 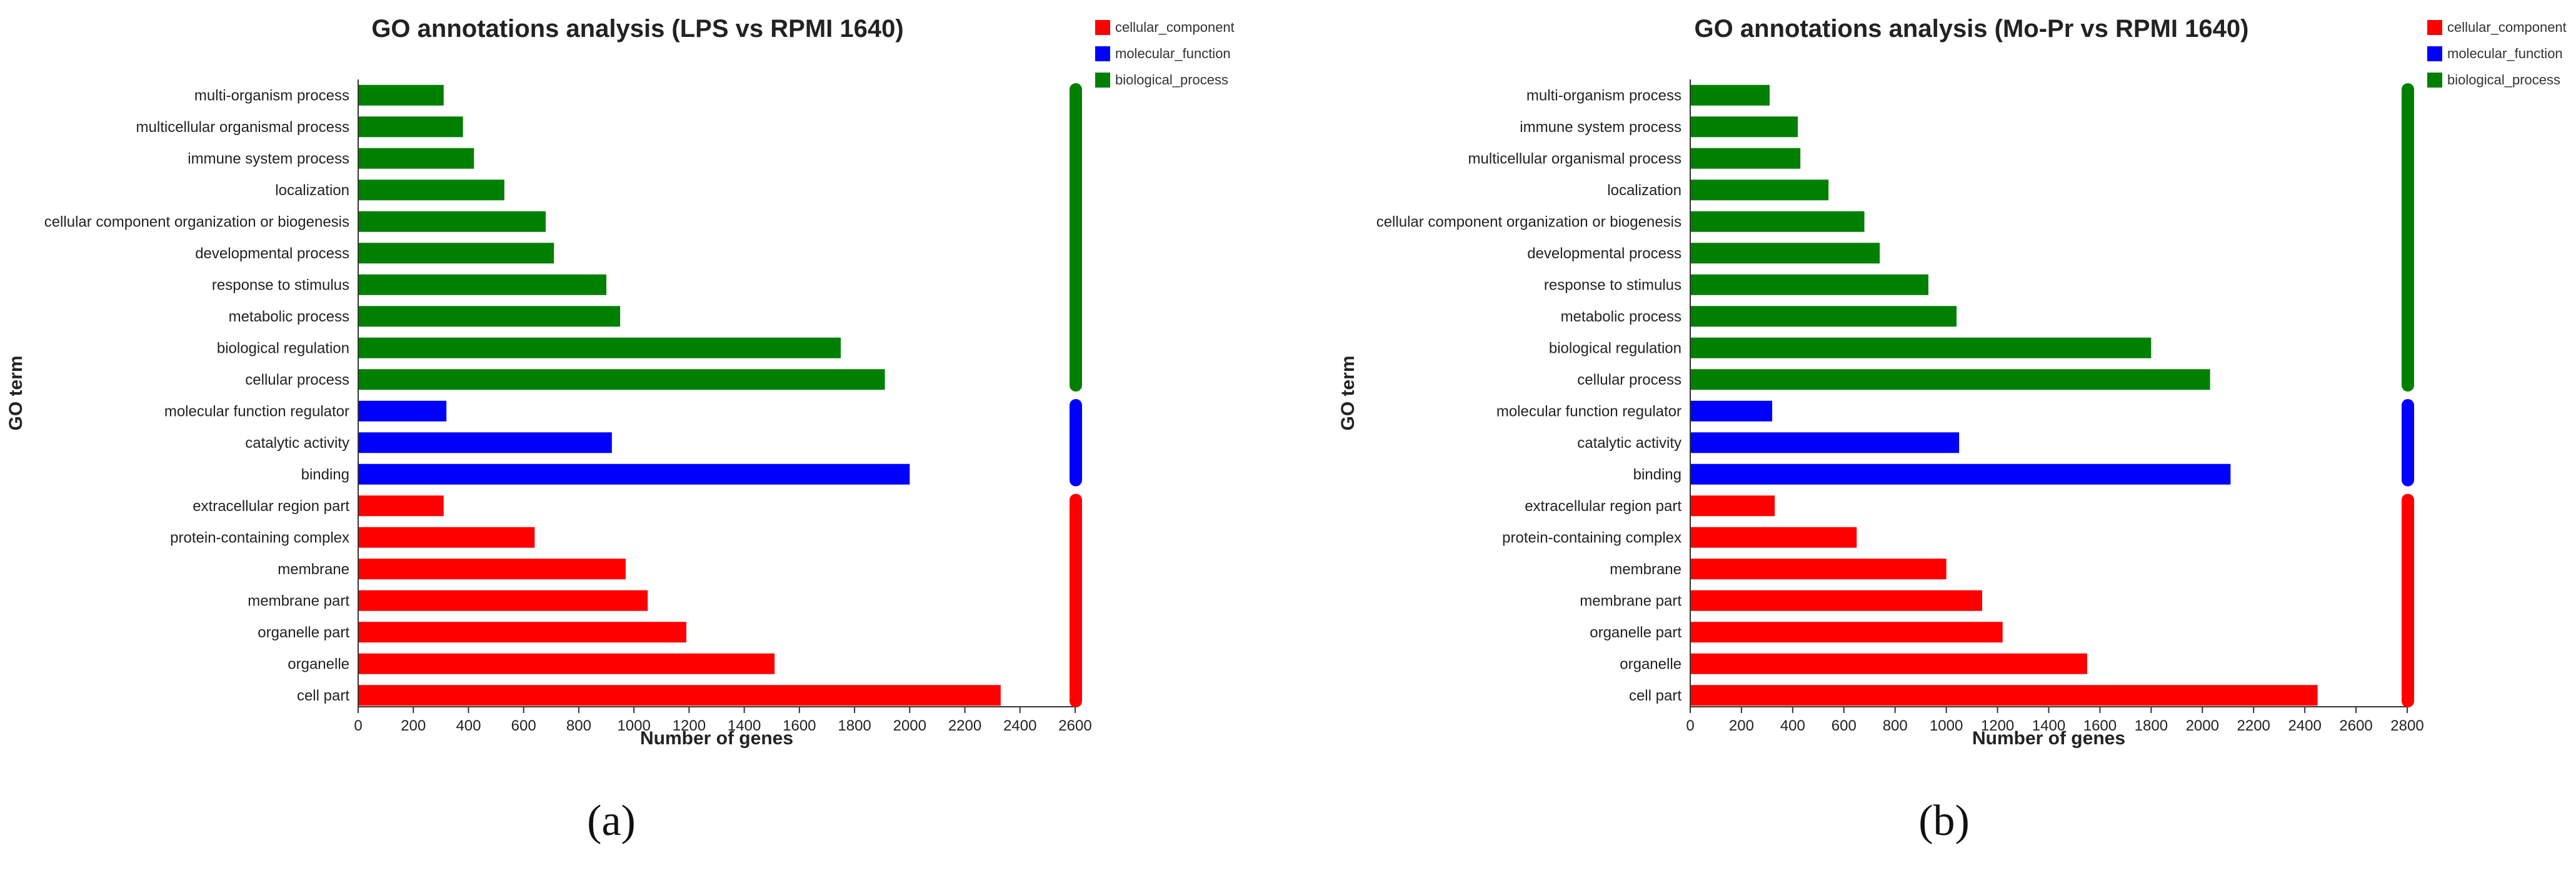 What do you see at coordinates (2507, 27) in the screenshot?
I see `legend-label: cellular_component` at bounding box center [2507, 27].